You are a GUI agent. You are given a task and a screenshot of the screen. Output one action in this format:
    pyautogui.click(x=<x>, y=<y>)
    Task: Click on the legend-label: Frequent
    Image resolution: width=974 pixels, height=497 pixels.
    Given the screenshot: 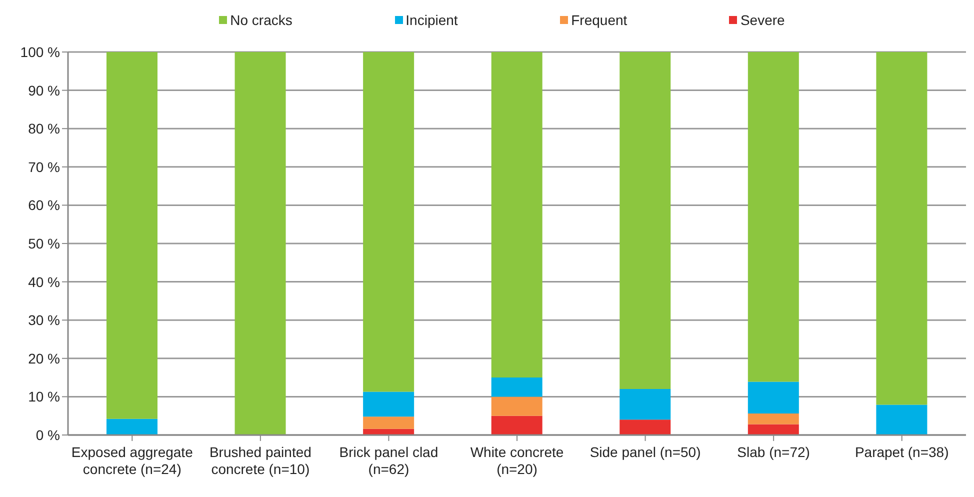 What is the action you would take?
    pyautogui.click(x=599, y=20)
    